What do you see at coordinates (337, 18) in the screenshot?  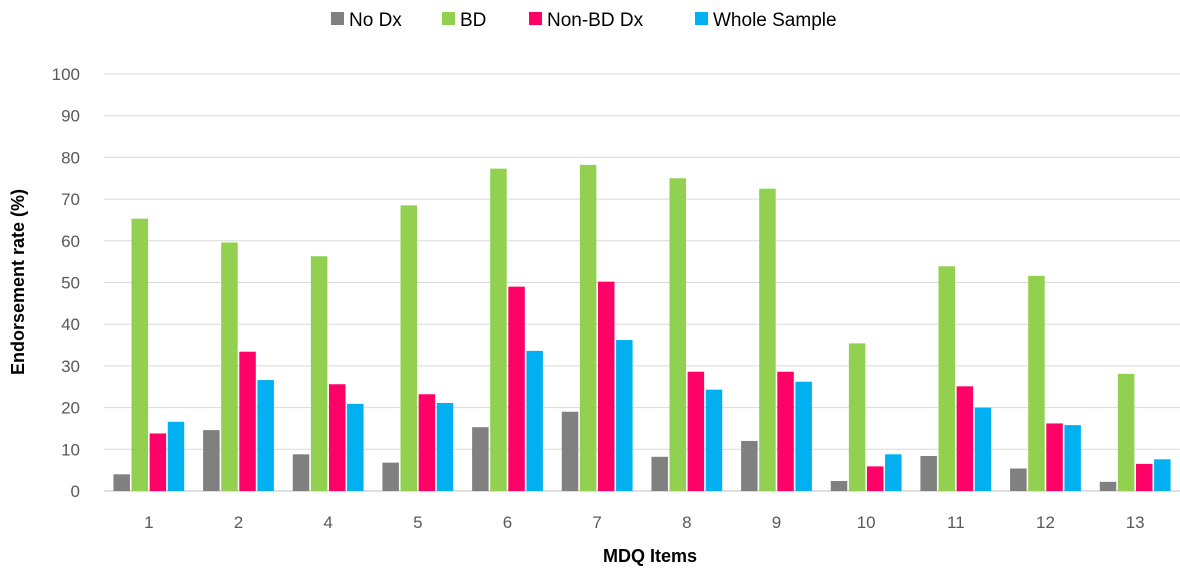 I see `legend-swatch-no-dx` at bounding box center [337, 18].